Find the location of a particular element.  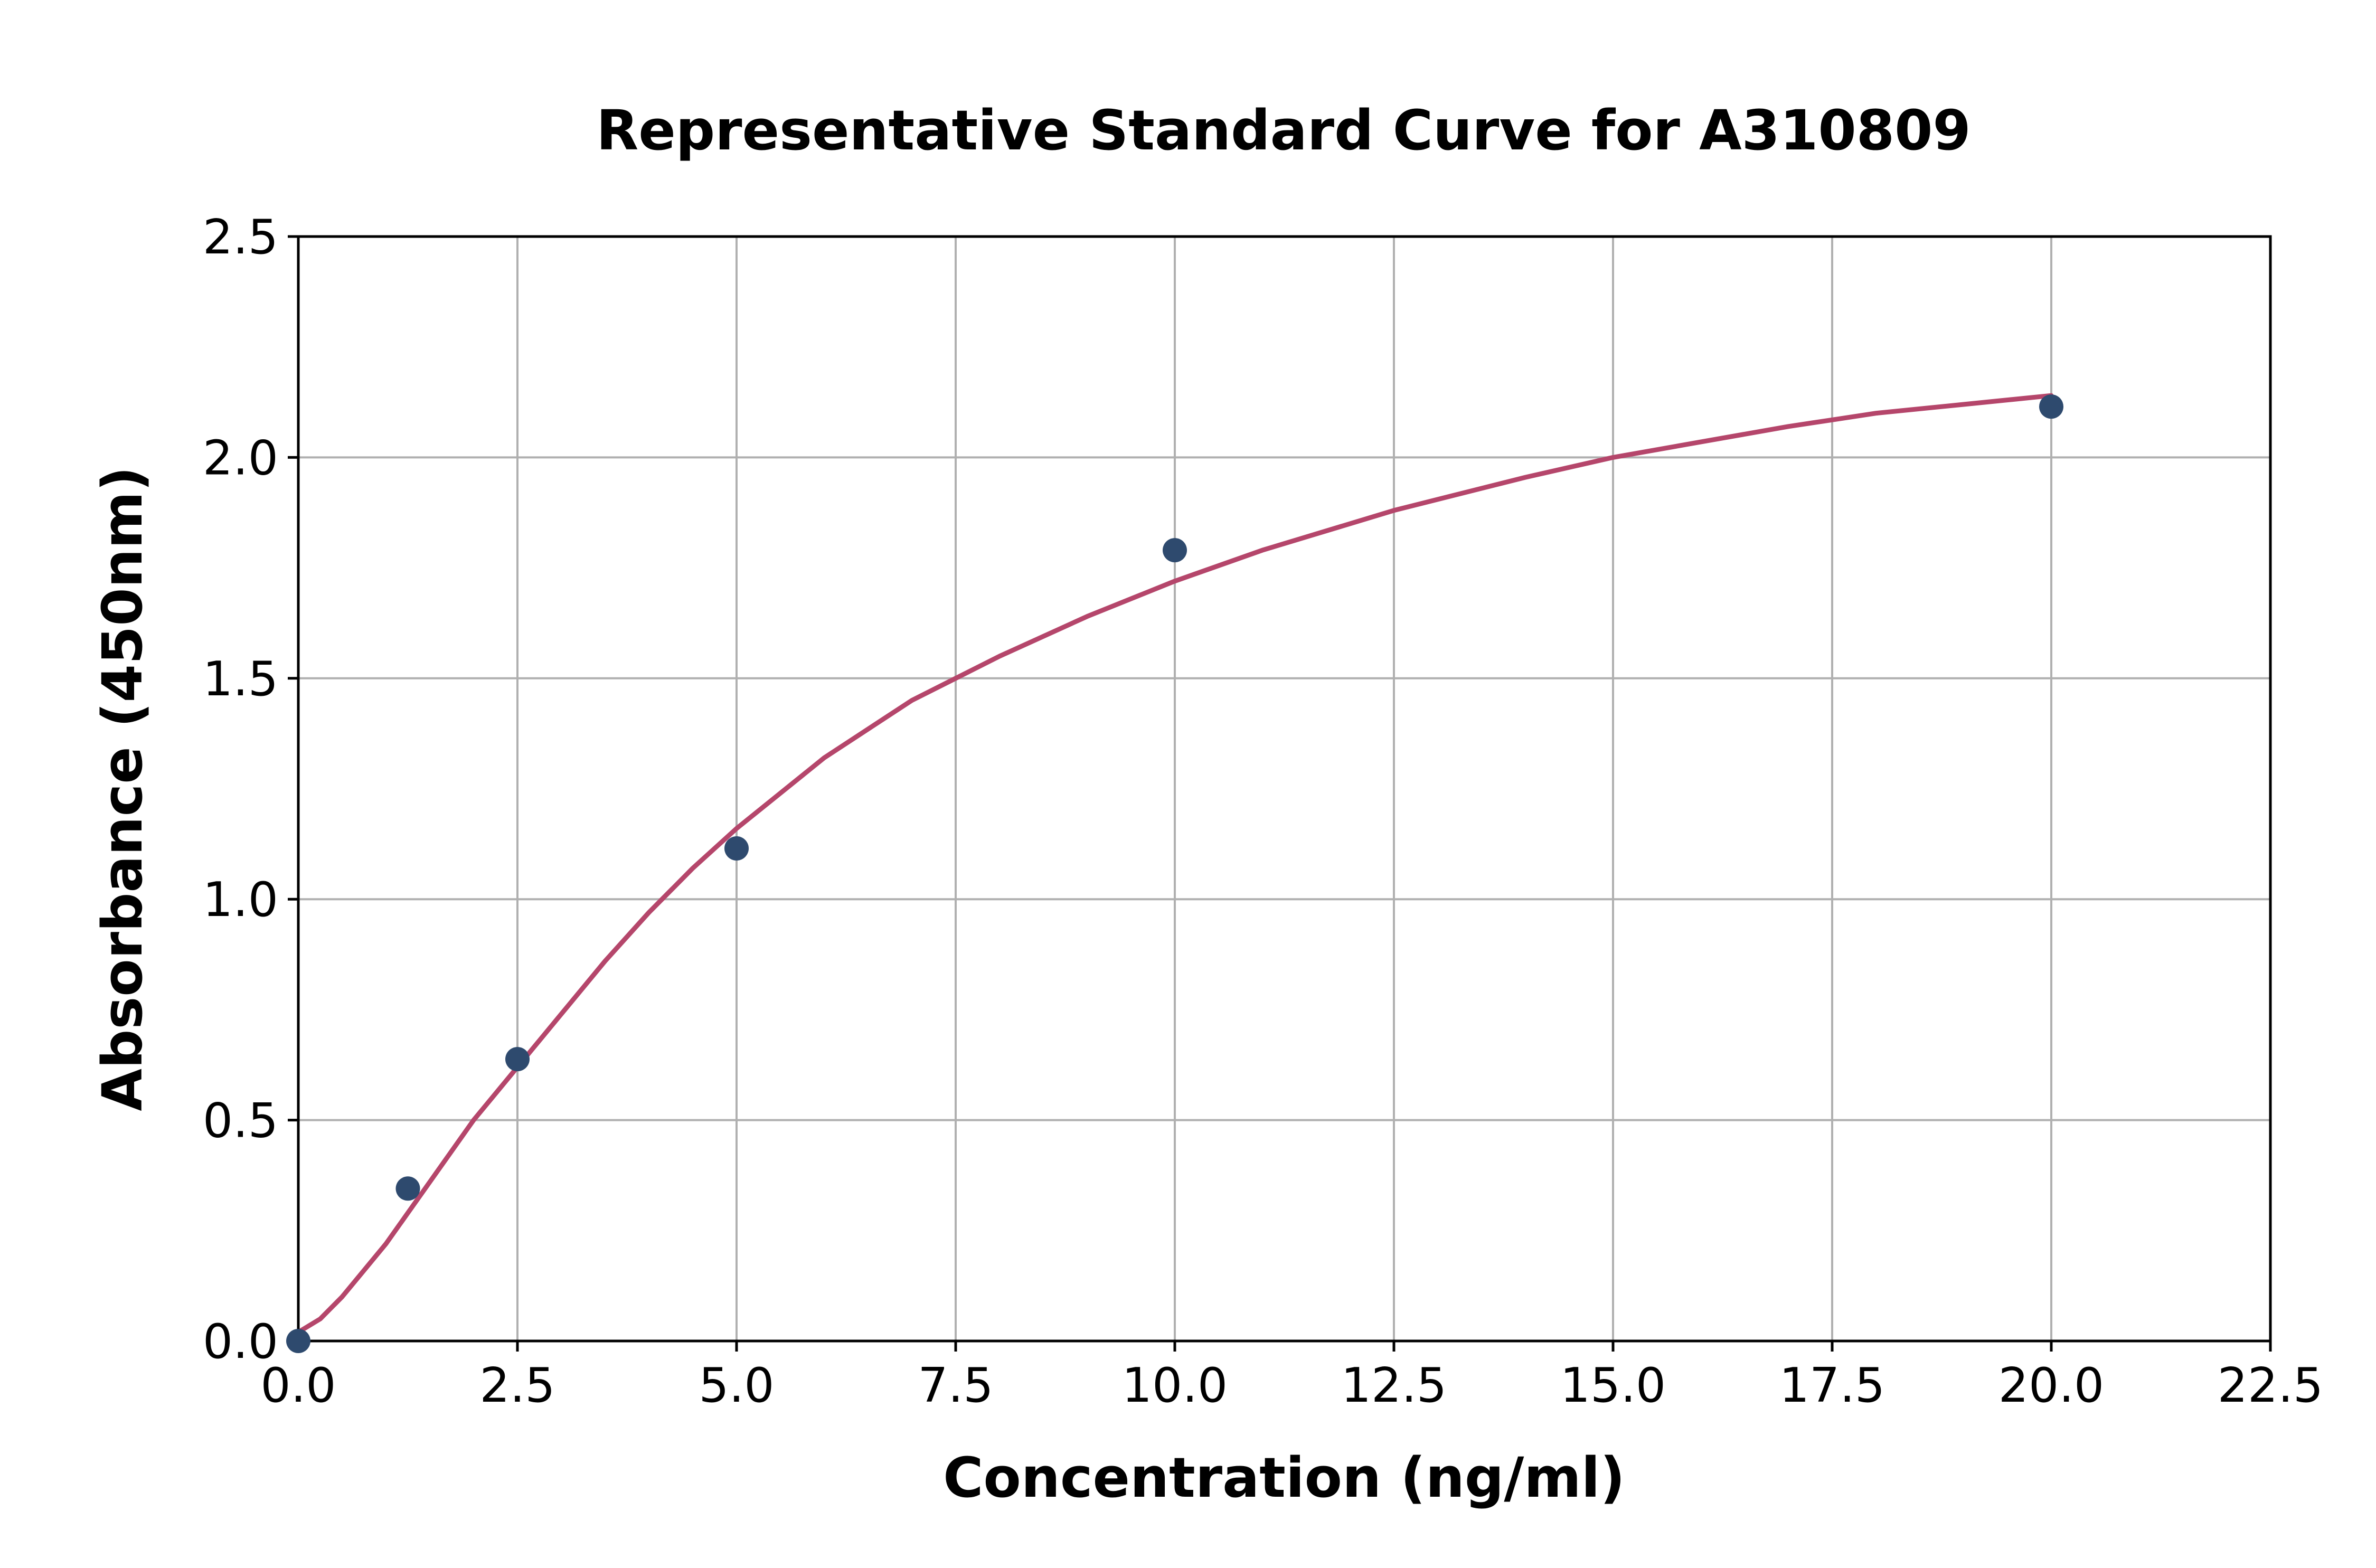

y-tick-label: 1.5 is located at coordinates (241, 679).